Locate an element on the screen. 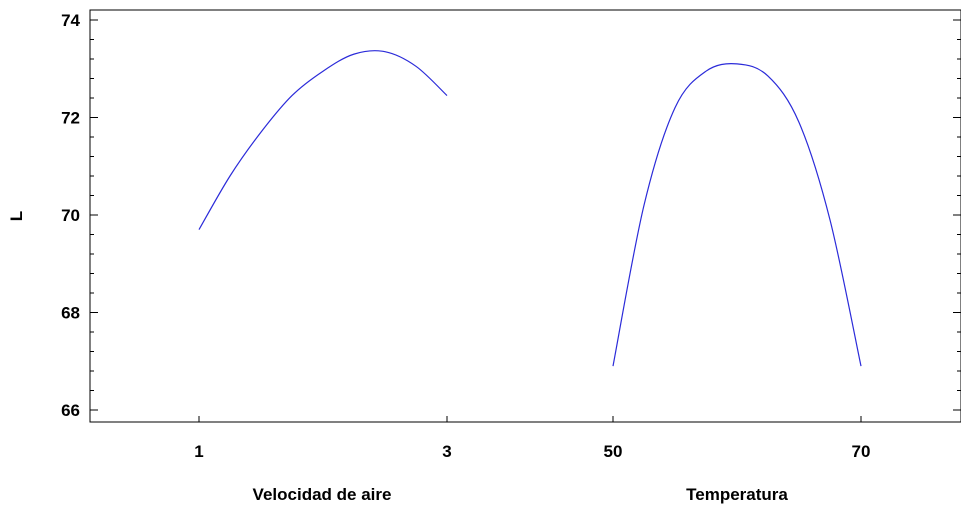  y-axis-label: L is located at coordinates (16, 216).